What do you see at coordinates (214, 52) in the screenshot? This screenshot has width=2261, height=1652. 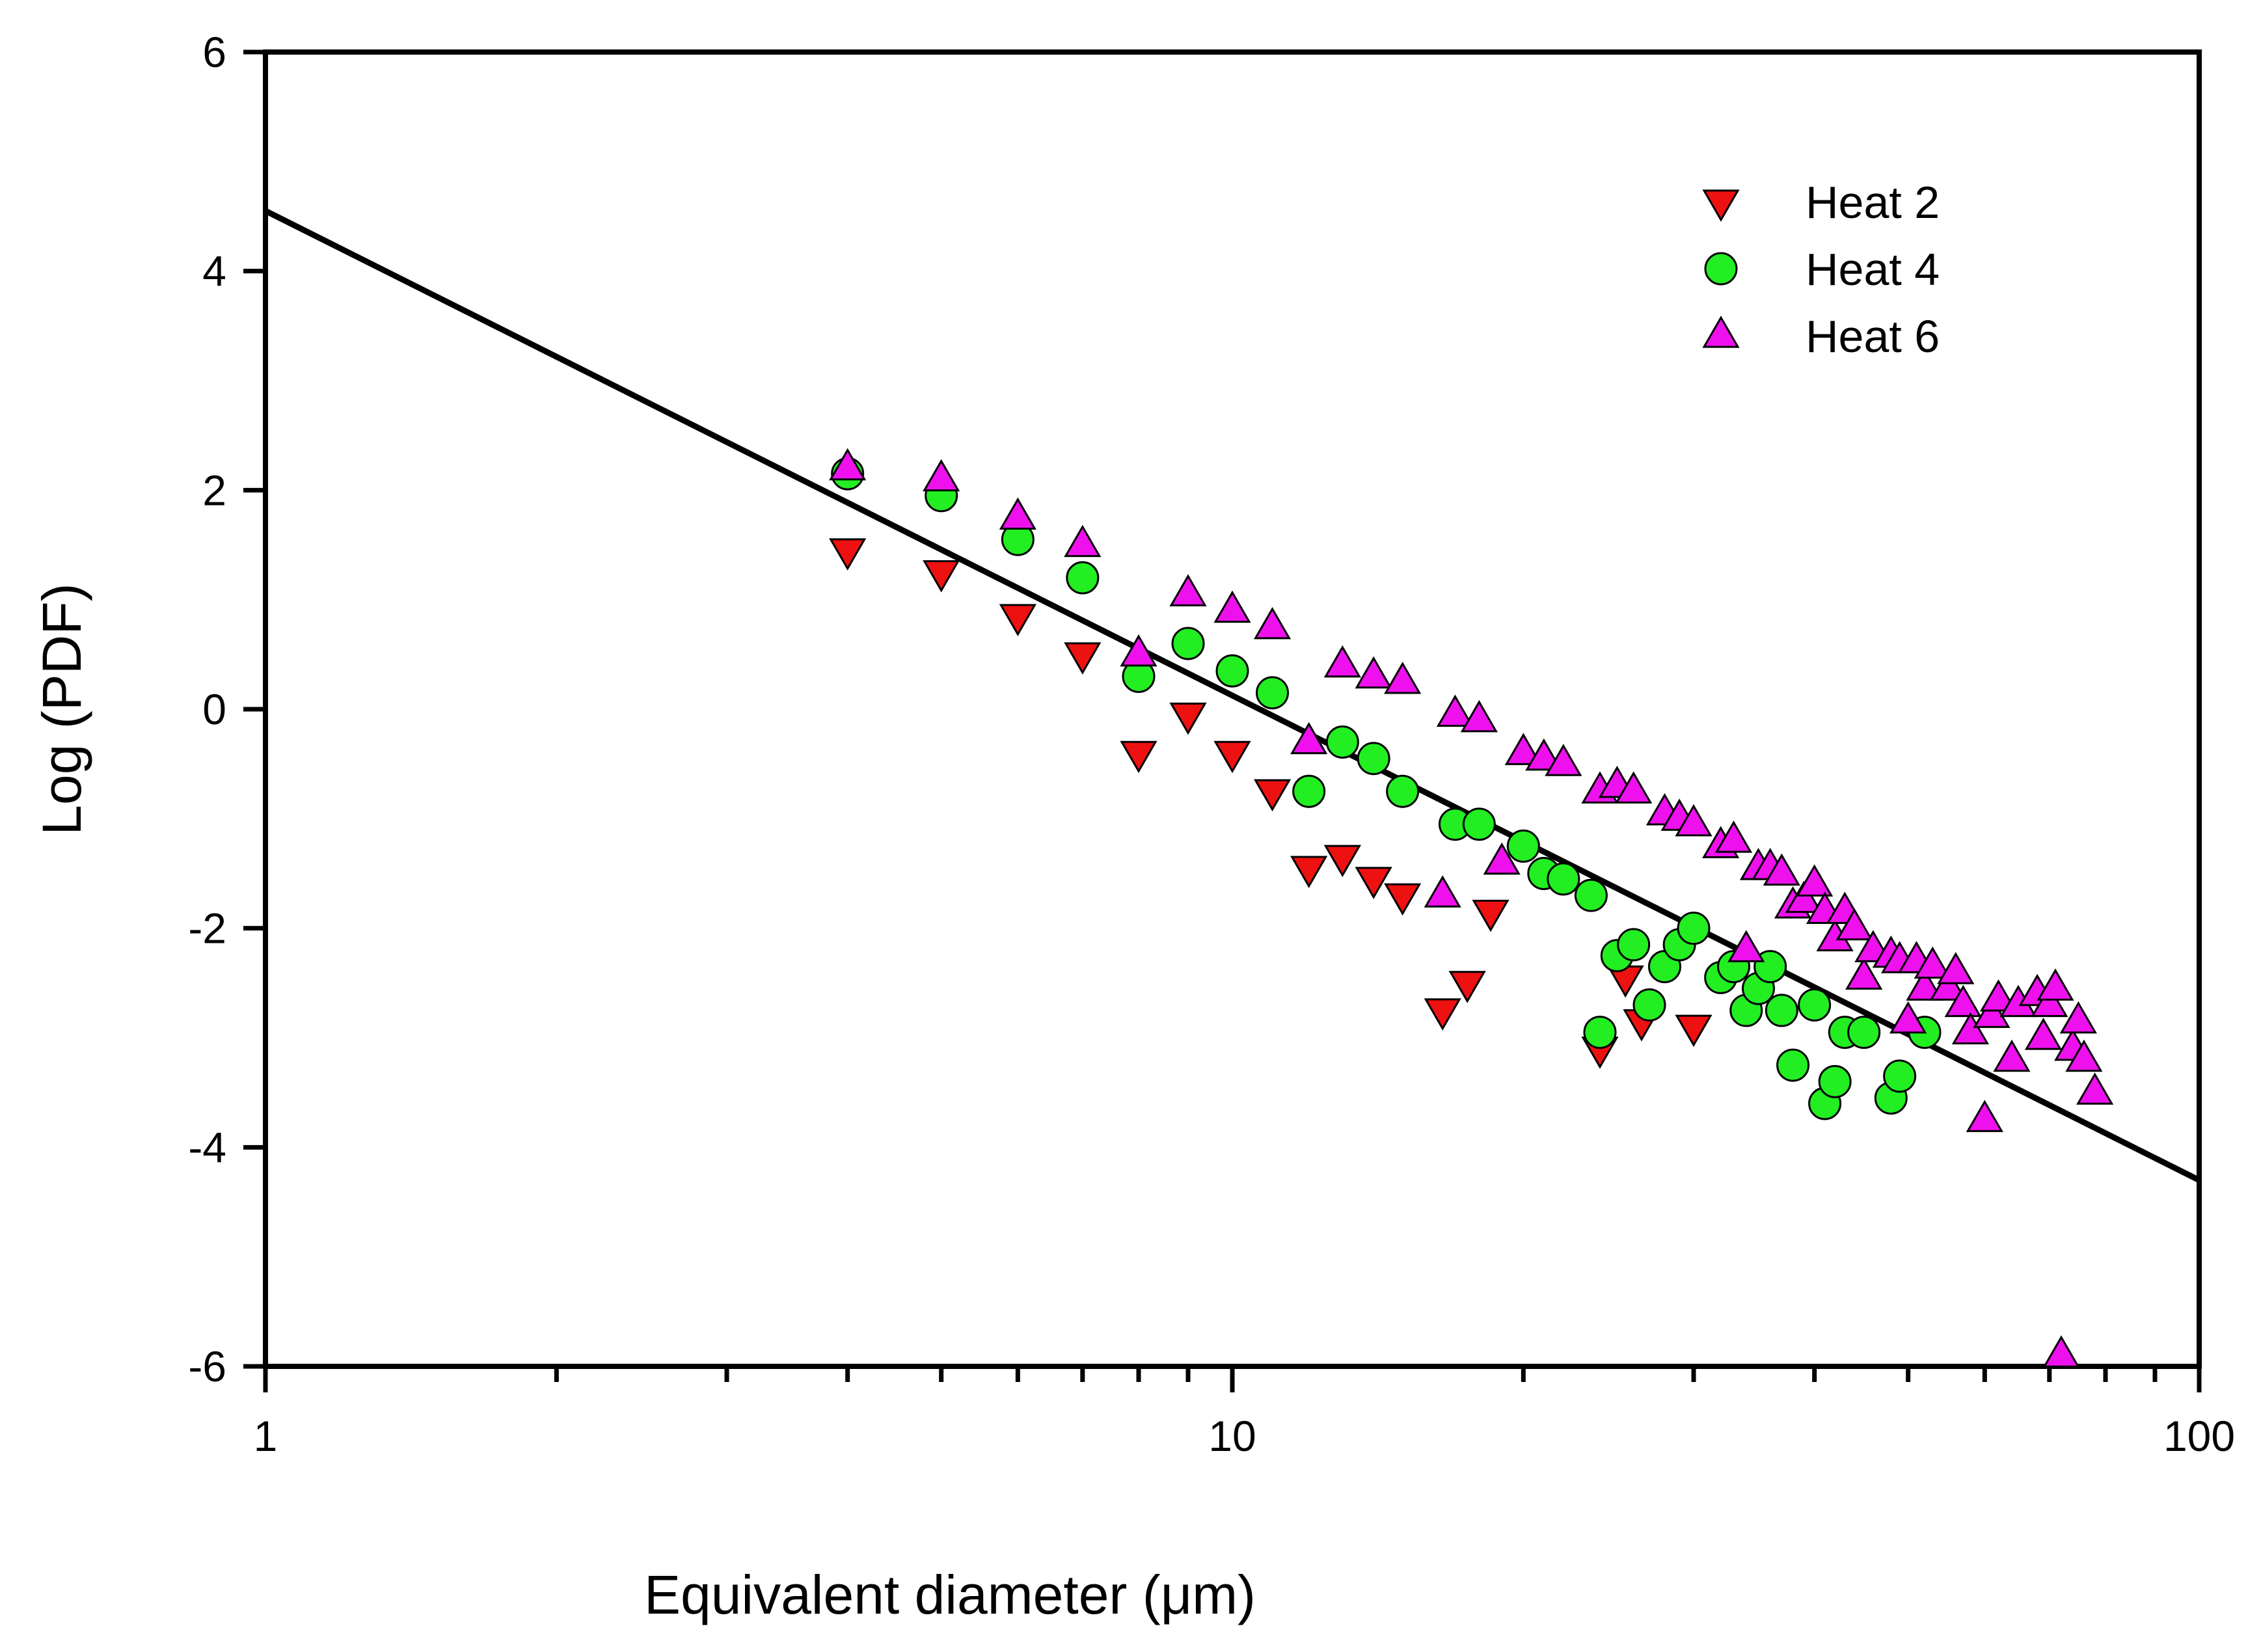 I see `y-tick-label: 6` at bounding box center [214, 52].